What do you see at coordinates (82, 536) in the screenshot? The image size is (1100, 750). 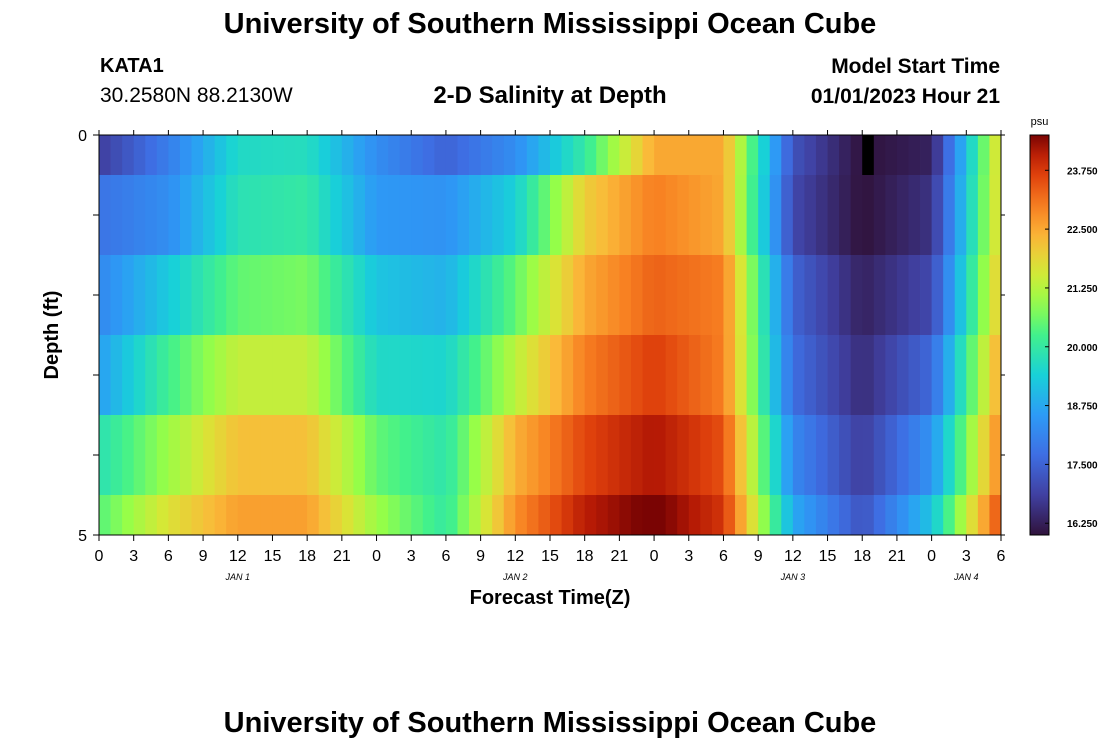 I see `y-tick-label: 5` at bounding box center [82, 536].